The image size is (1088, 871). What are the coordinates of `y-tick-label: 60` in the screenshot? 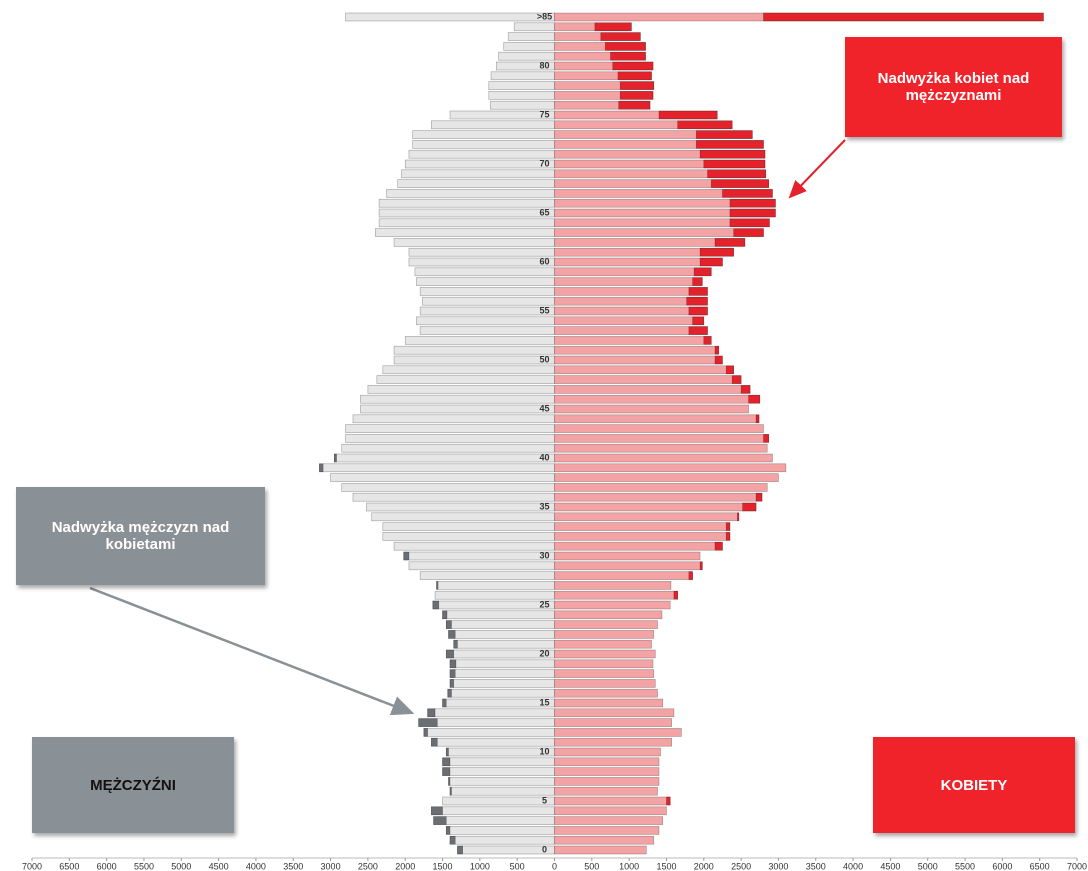 It's located at (544, 261).